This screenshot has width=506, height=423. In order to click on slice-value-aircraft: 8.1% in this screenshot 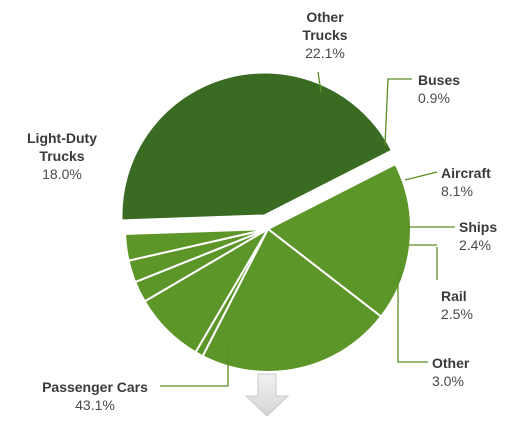, I will do `click(457, 191)`.